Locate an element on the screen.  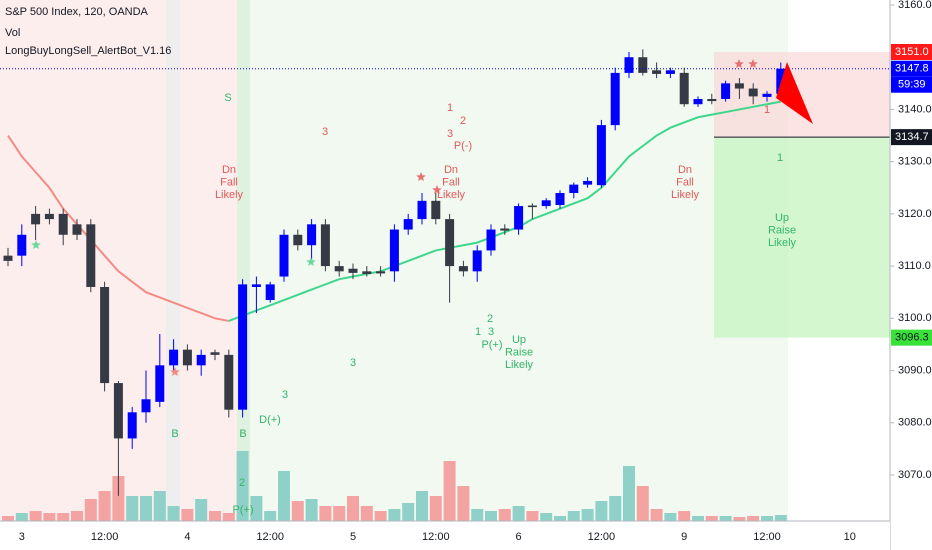
signal-label: Dn is located at coordinates (685, 170).